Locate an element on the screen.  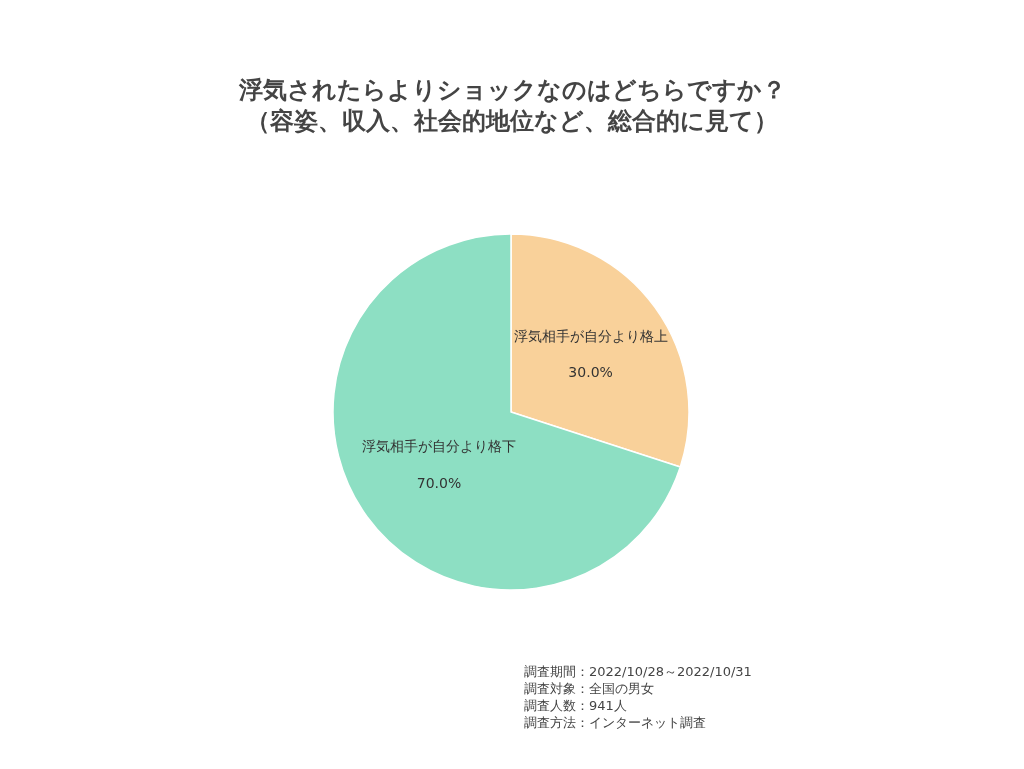
slice-label: 浮気相手が自分より格上 is located at coordinates (590, 335).